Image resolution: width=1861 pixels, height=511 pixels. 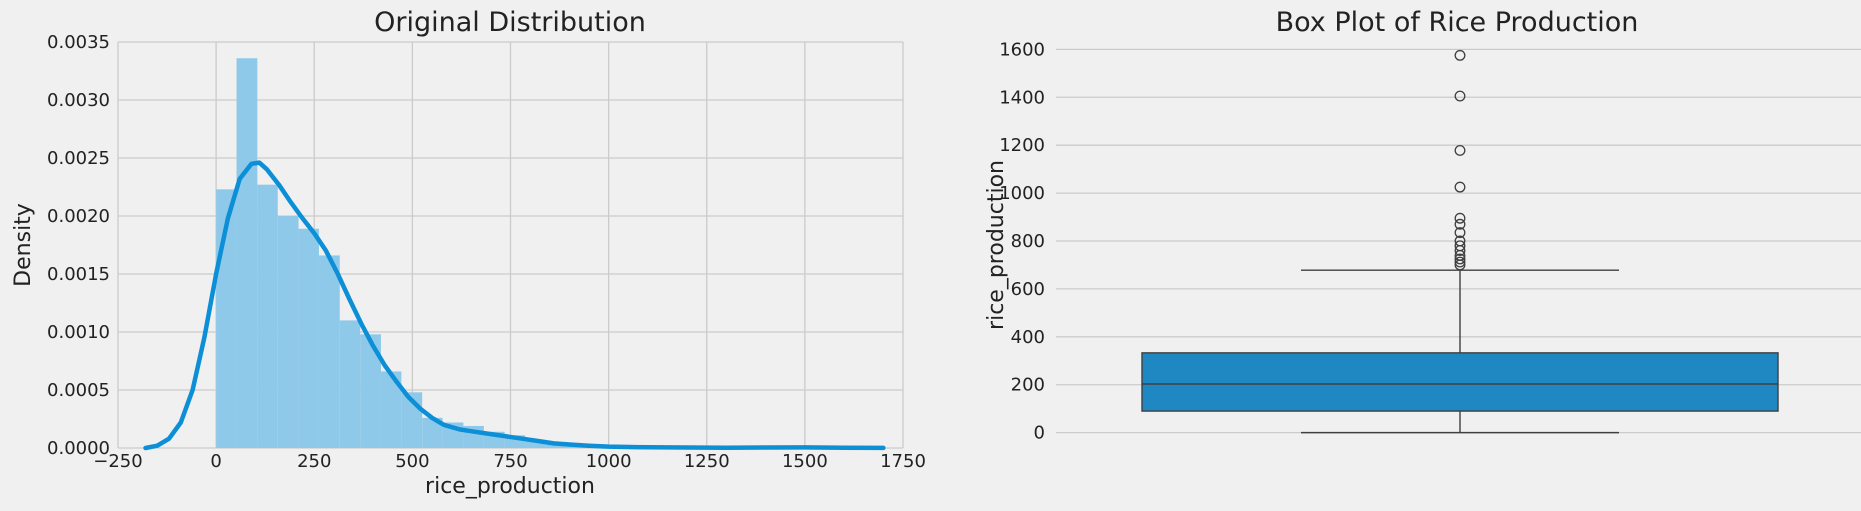 I want to click on y-tick-label: 0.0030, so click(x=78, y=100).